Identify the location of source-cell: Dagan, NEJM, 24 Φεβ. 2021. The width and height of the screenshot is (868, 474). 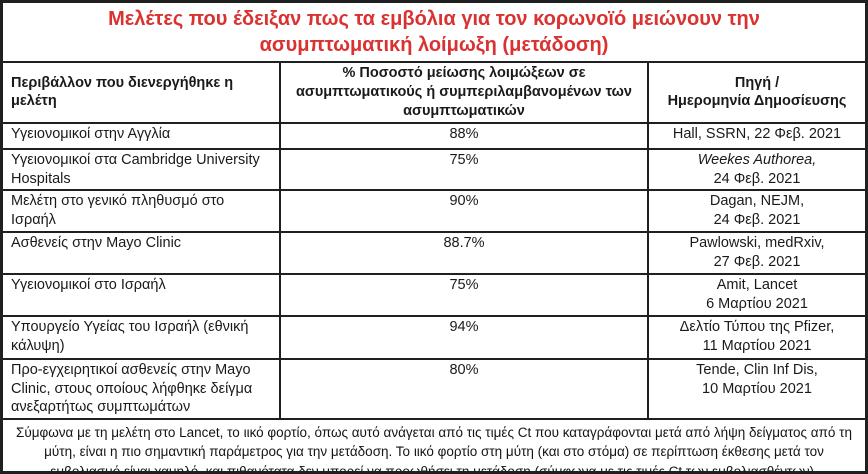
(756, 211).